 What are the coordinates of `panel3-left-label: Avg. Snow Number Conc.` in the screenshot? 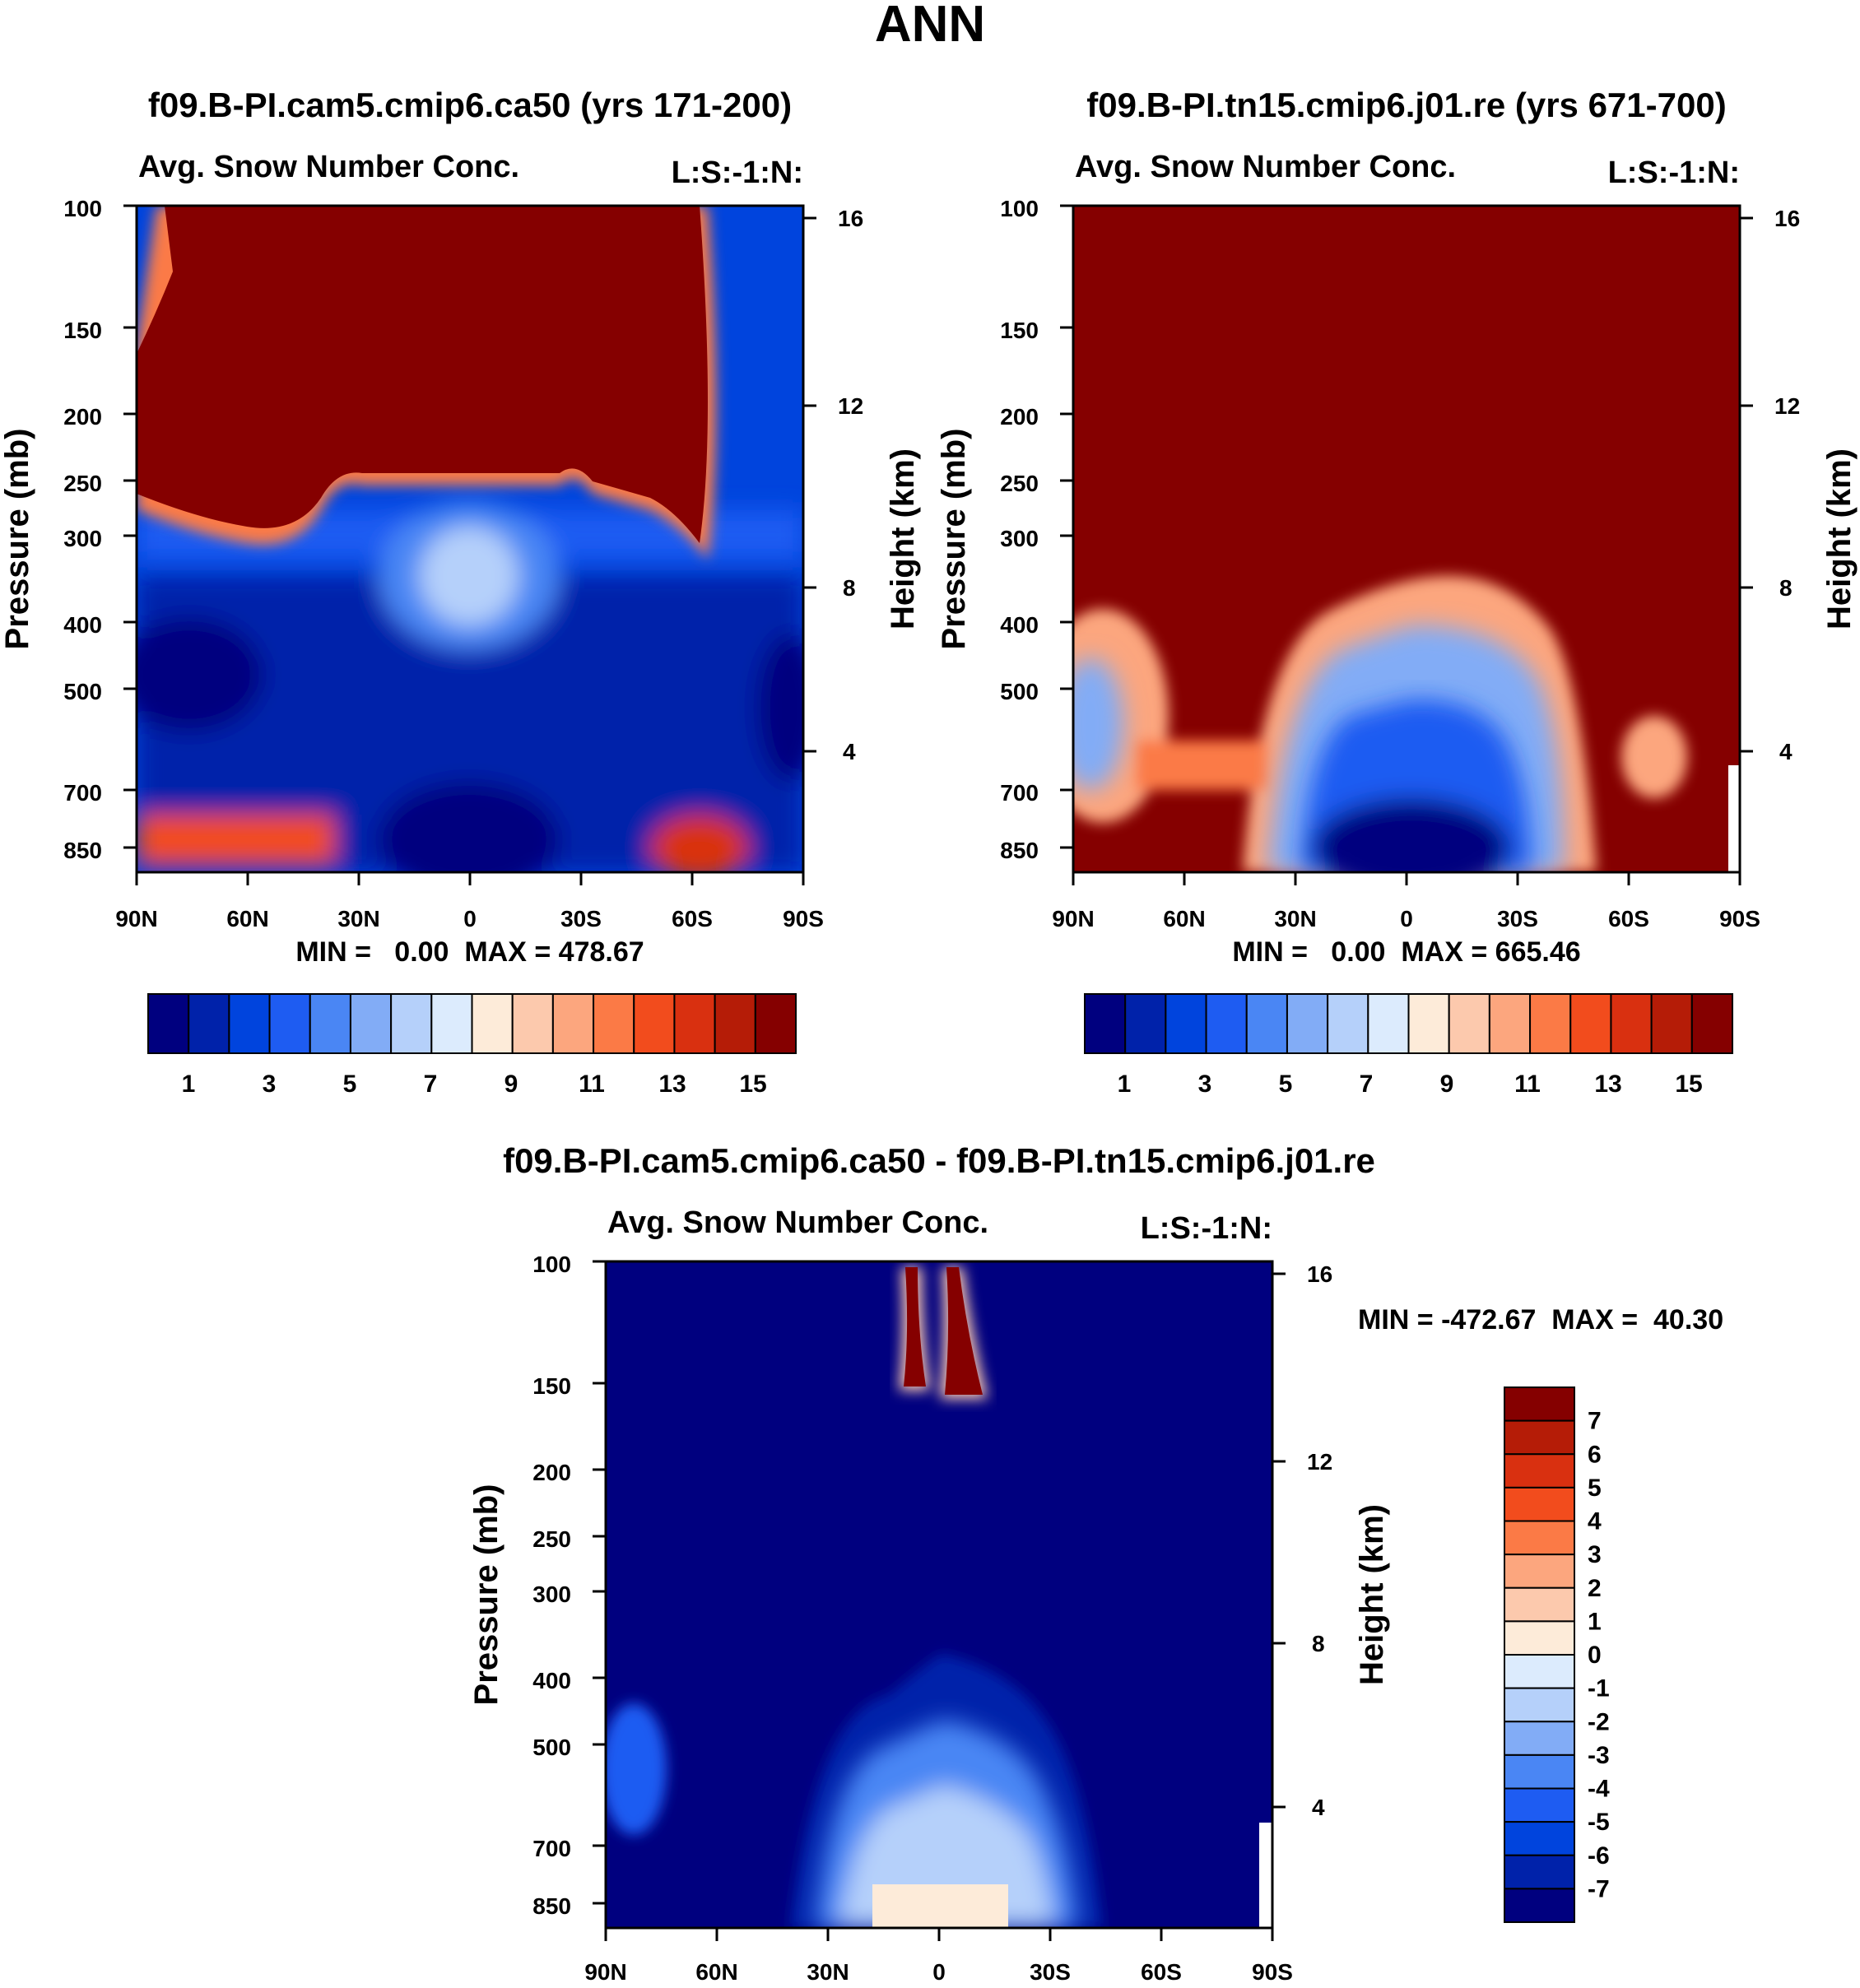 It's located at (797, 1222).